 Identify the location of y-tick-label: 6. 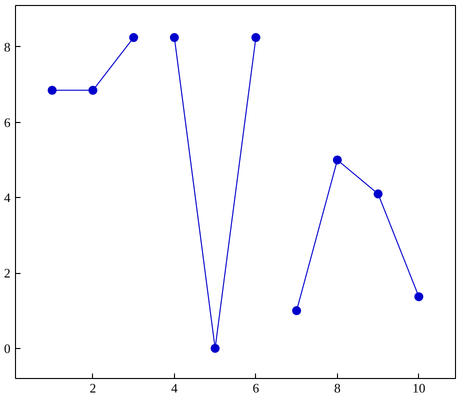
(7, 122).